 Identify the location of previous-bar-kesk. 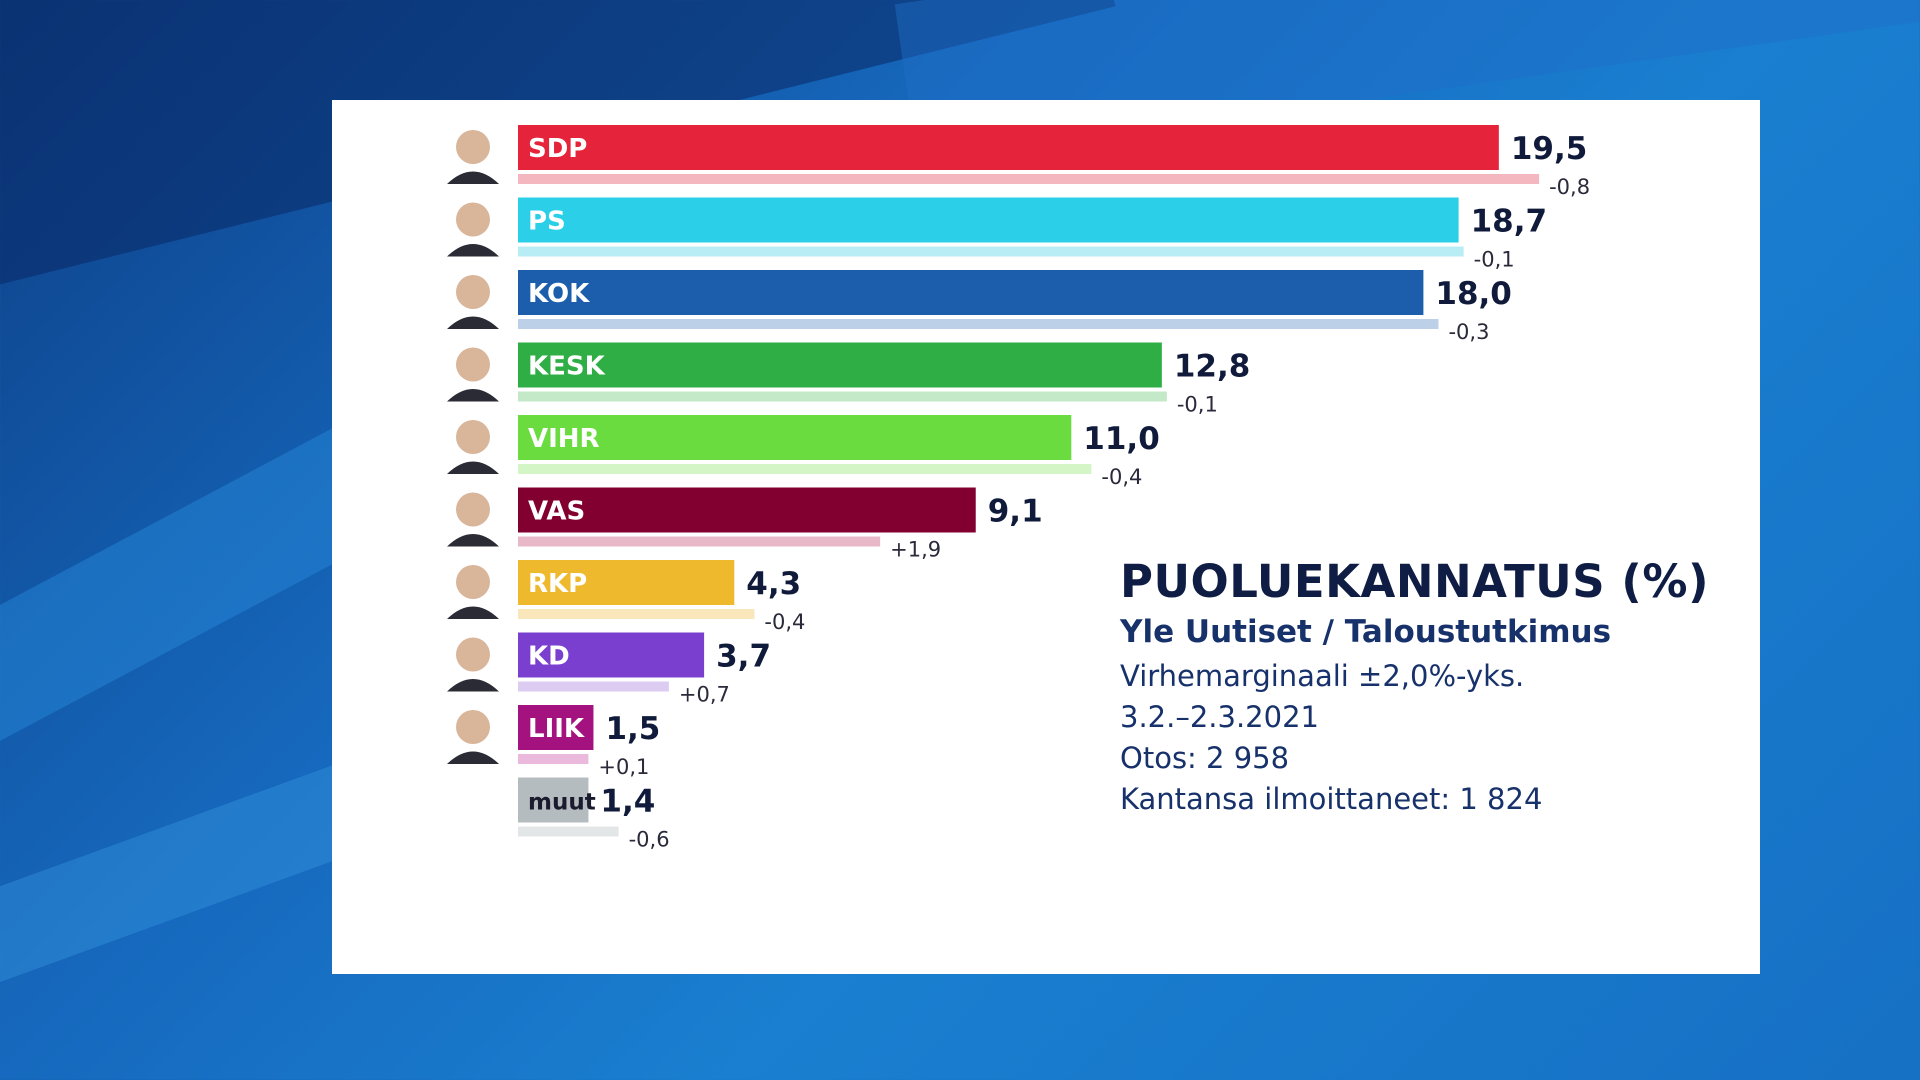
(842, 396).